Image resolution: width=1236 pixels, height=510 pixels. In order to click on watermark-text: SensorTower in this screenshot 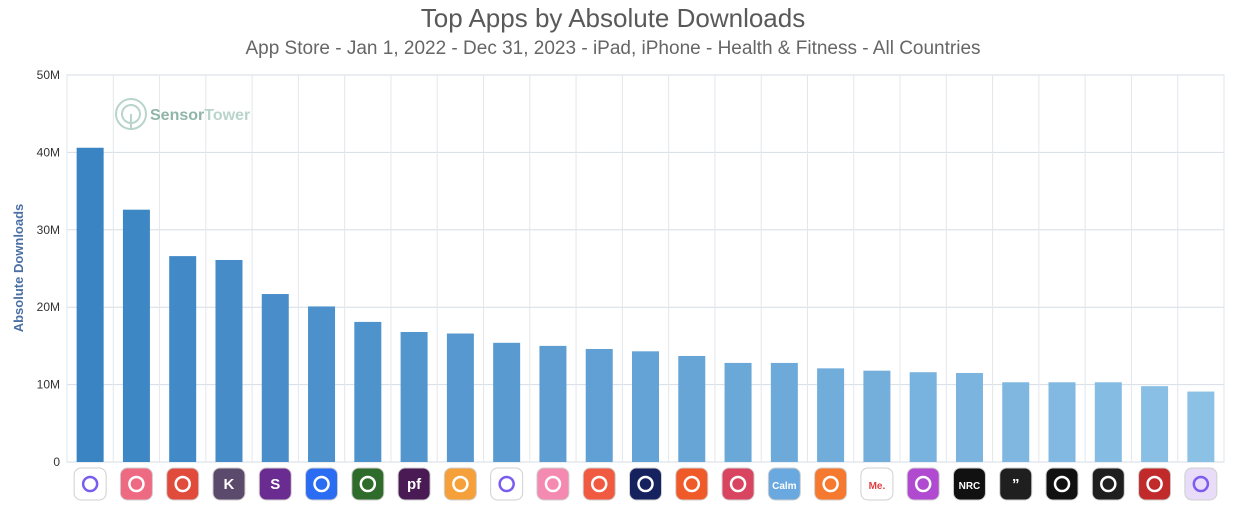, I will do `click(200, 115)`.